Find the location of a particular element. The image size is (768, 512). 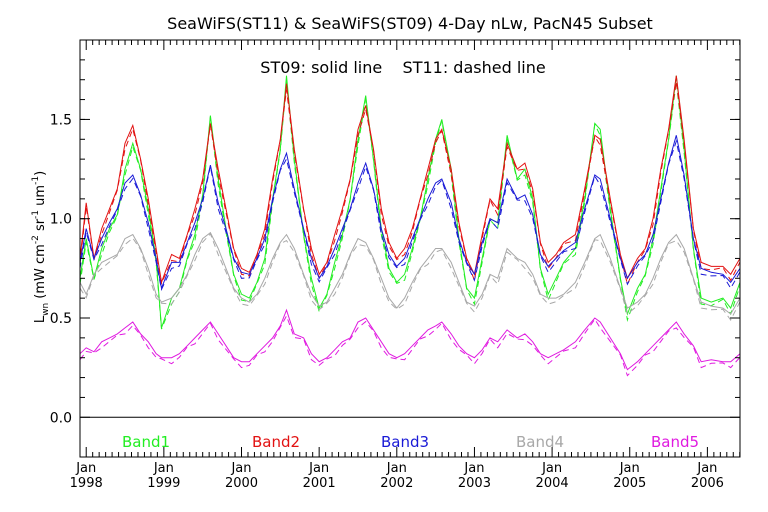

x-tick-label-year: 2004 is located at coordinates (552, 483).